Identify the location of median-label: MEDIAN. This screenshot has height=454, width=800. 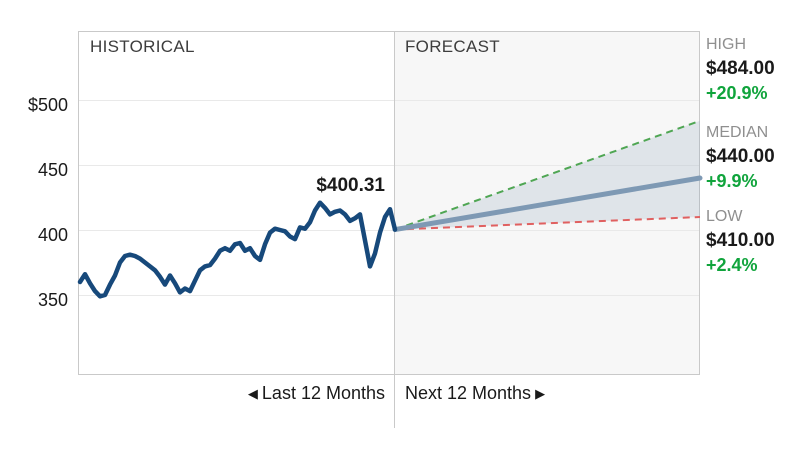
(737, 132).